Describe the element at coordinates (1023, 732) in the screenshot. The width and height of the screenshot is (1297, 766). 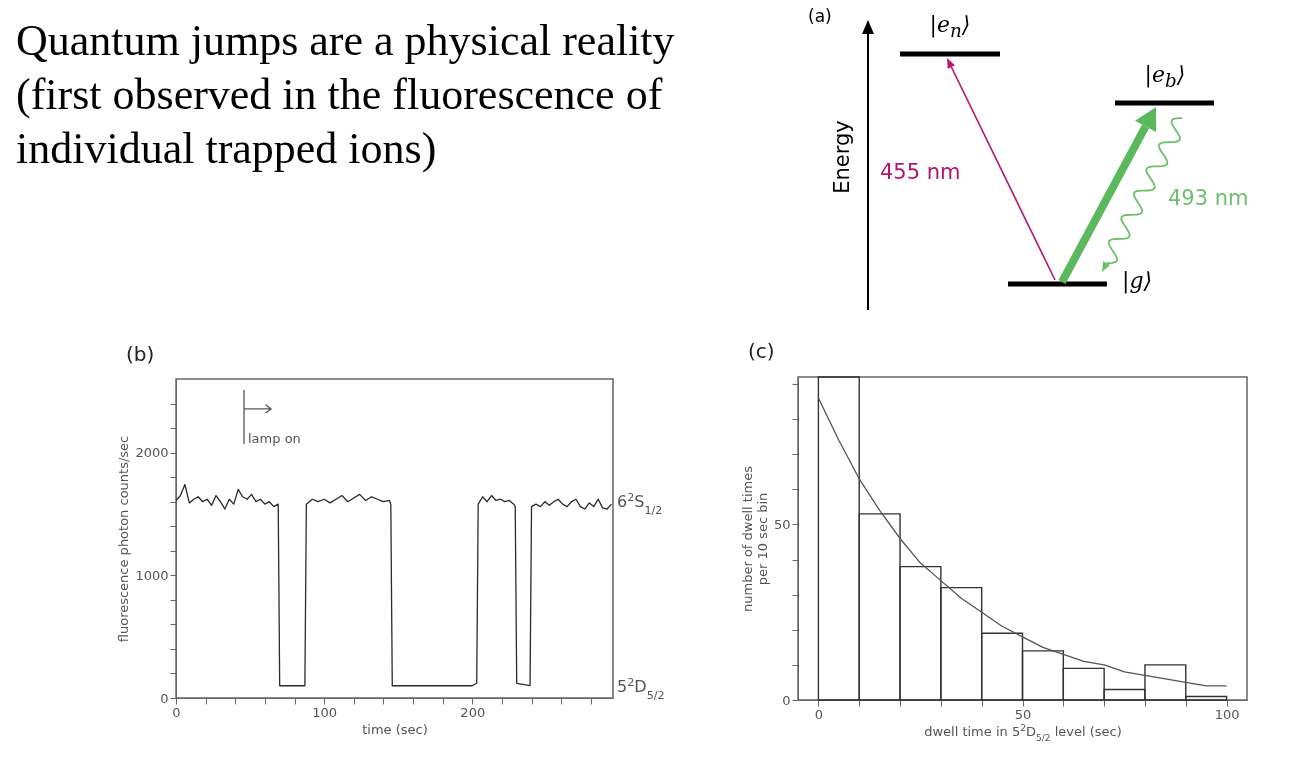
I see `x-axis-title: dwell time in 5$^{2}$D$_{5/2}$ level (sec)` at that location.